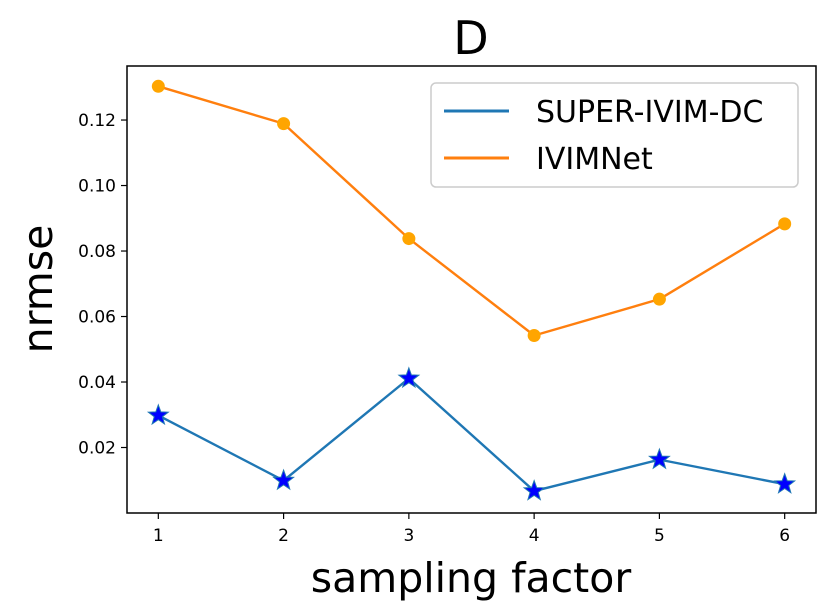 The width and height of the screenshot is (830, 614). What do you see at coordinates (408, 536) in the screenshot?
I see `x-tick-label: 3` at bounding box center [408, 536].